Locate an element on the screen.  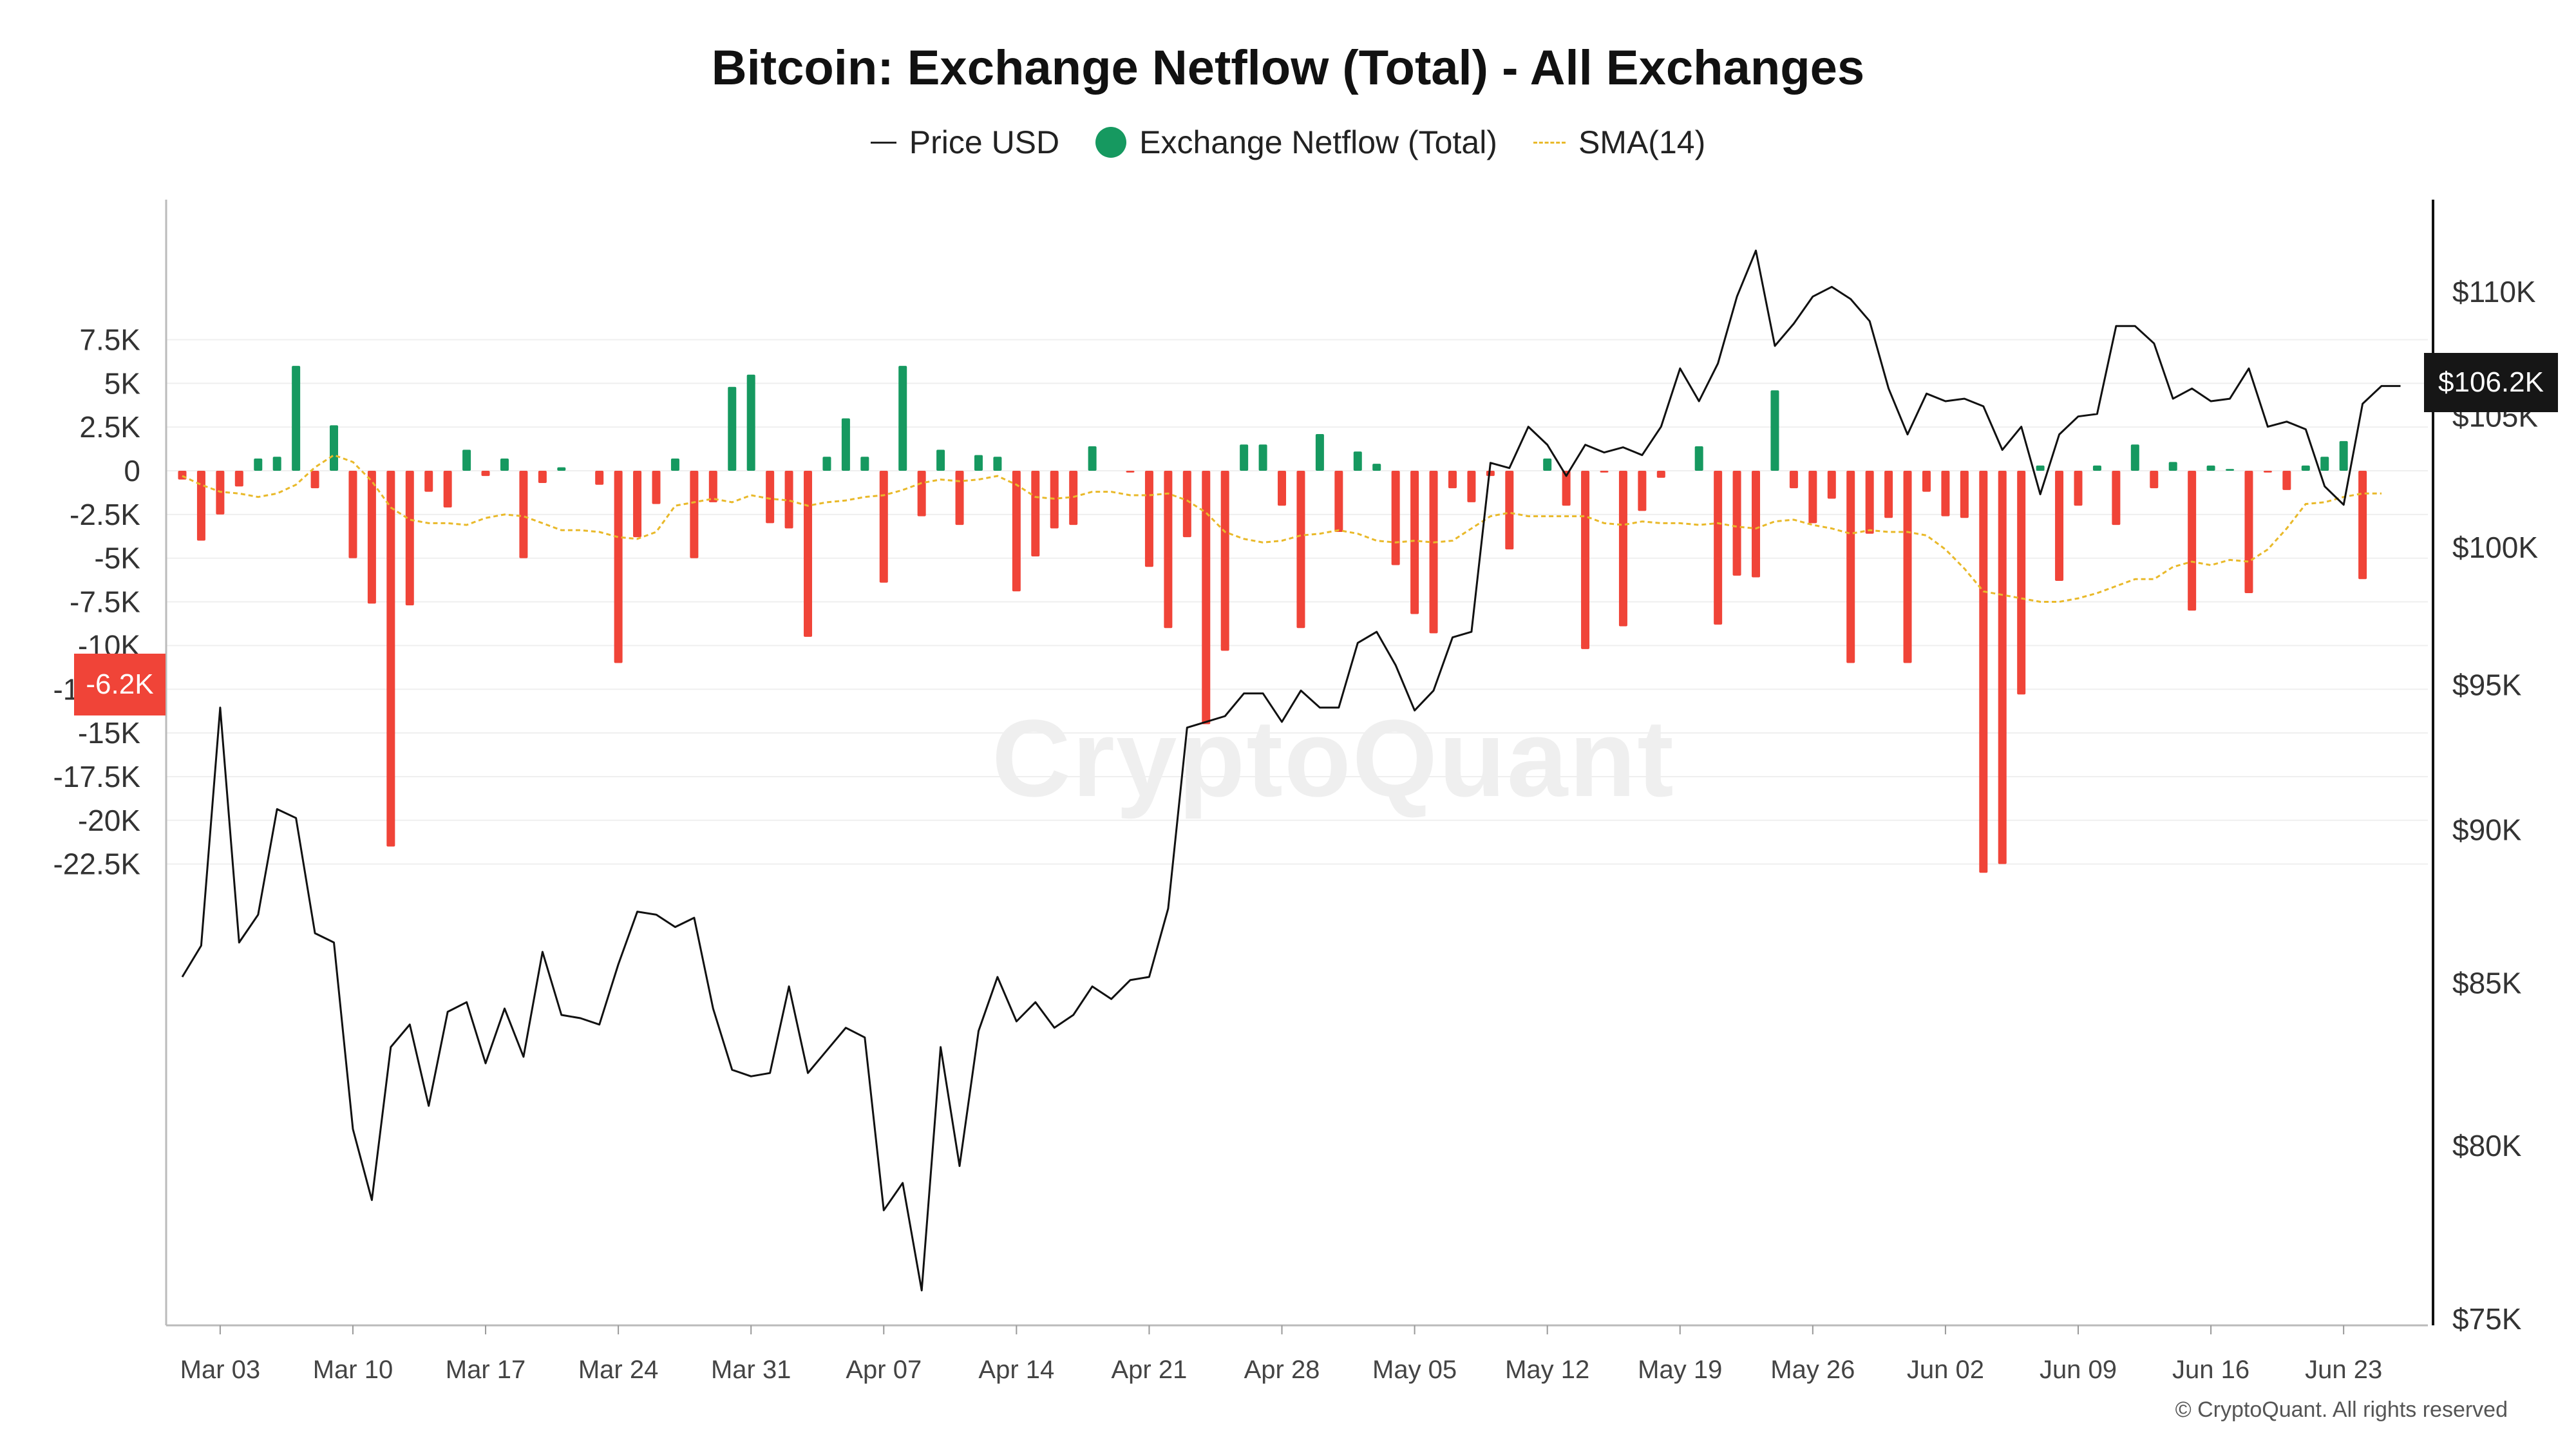
legend-item-sma: SMA(14) is located at coordinates (1619, 143).